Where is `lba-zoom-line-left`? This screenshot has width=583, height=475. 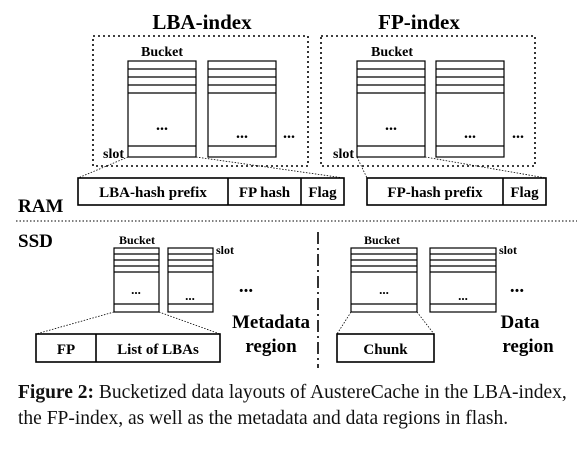 lba-zoom-line-left is located at coordinates (103, 167).